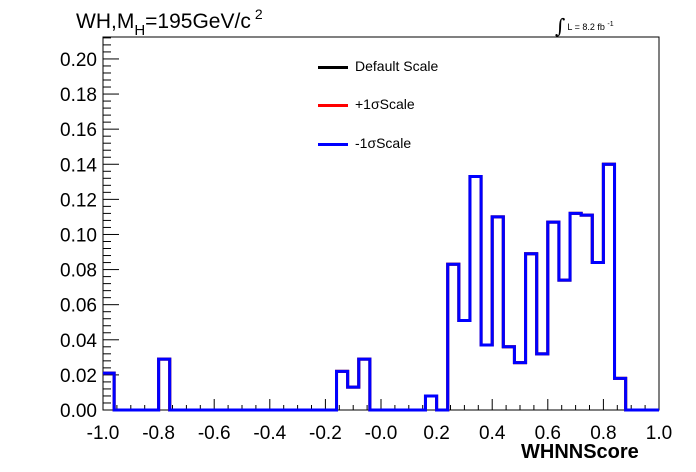 The image size is (696, 472). Describe the element at coordinates (78, 130) in the screenshot. I see `y-tick-label: 0.16` at that location.